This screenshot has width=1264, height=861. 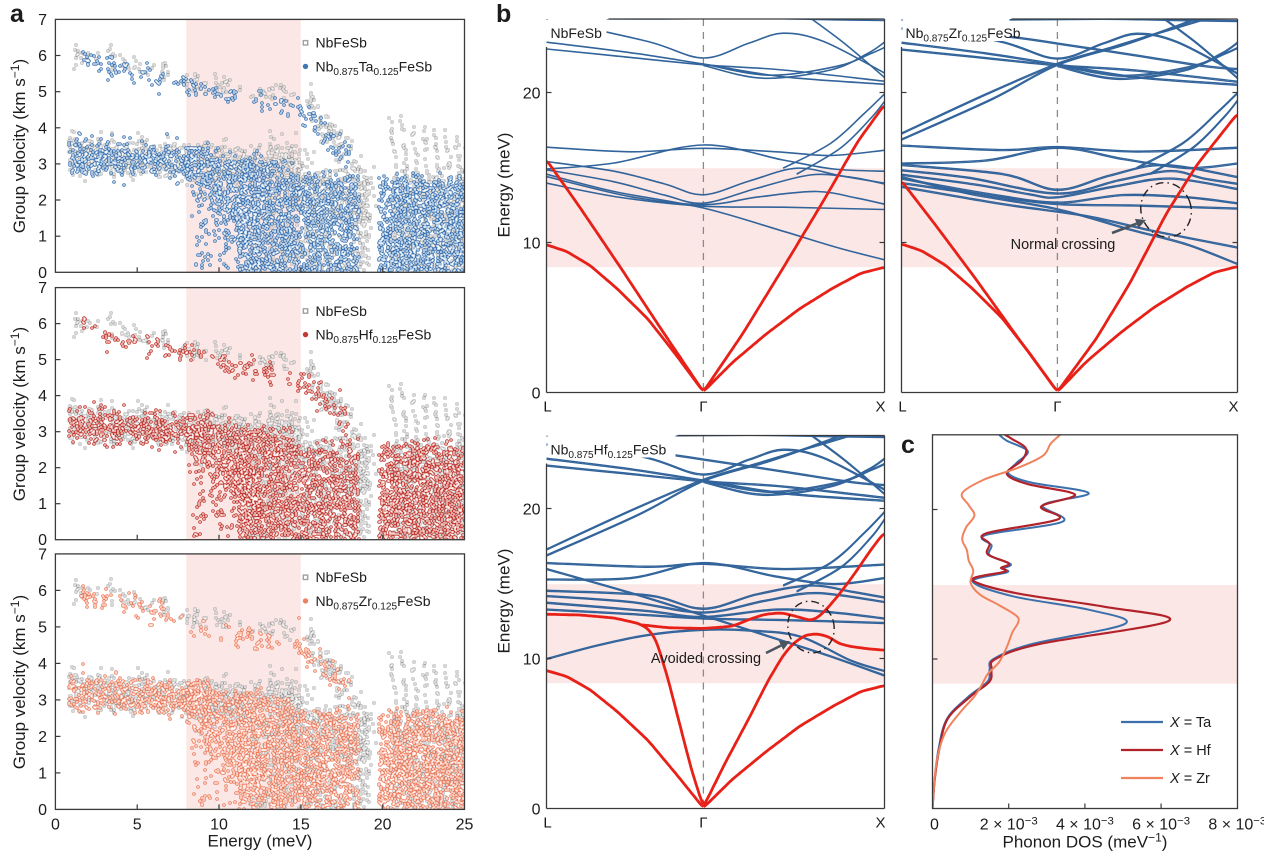 I want to click on svg-text: 15, so click(x=301, y=824).